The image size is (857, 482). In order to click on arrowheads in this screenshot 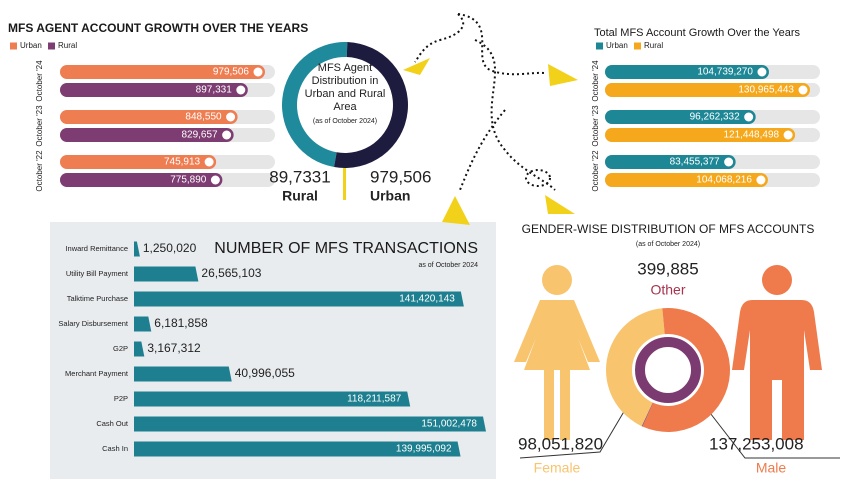, I will do `click(490, 141)`.